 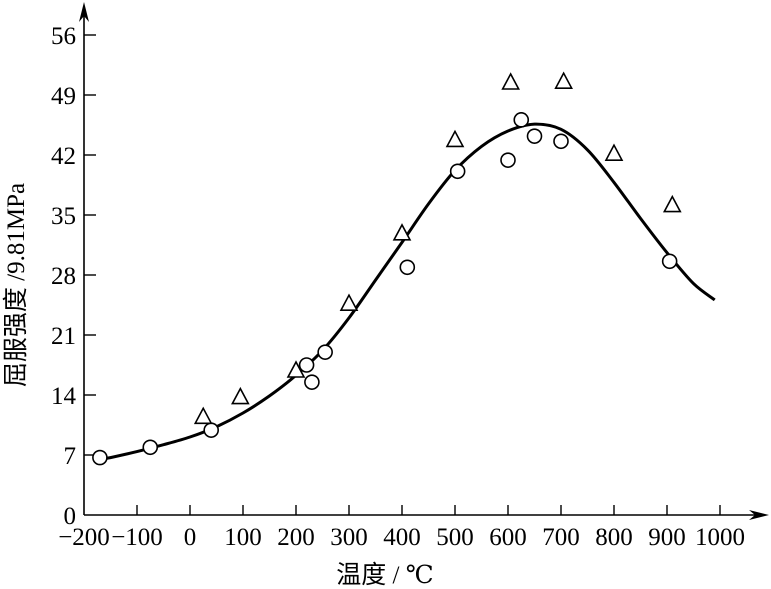 I want to click on y-ticks: 0 7 14 21 28 35 42 49 56, so click(x=73, y=276).